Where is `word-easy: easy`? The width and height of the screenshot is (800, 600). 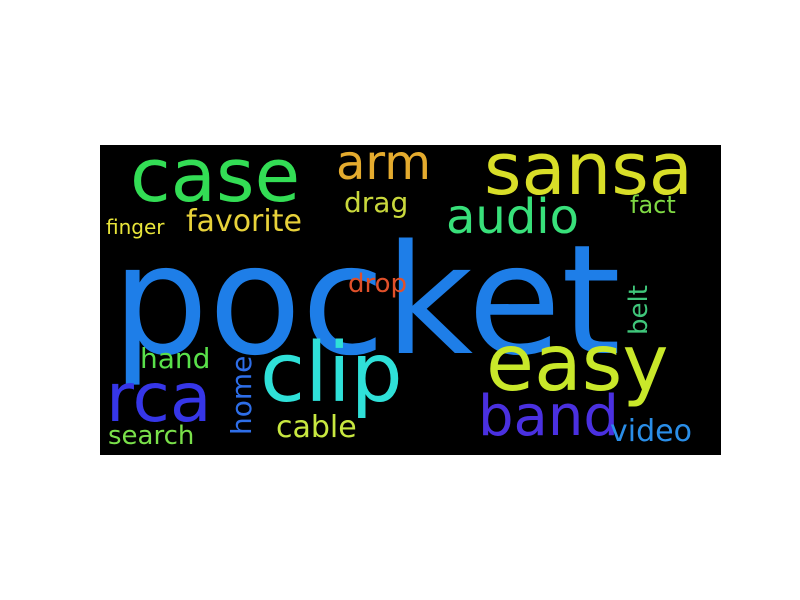
word-easy: easy is located at coordinates (577, 364).